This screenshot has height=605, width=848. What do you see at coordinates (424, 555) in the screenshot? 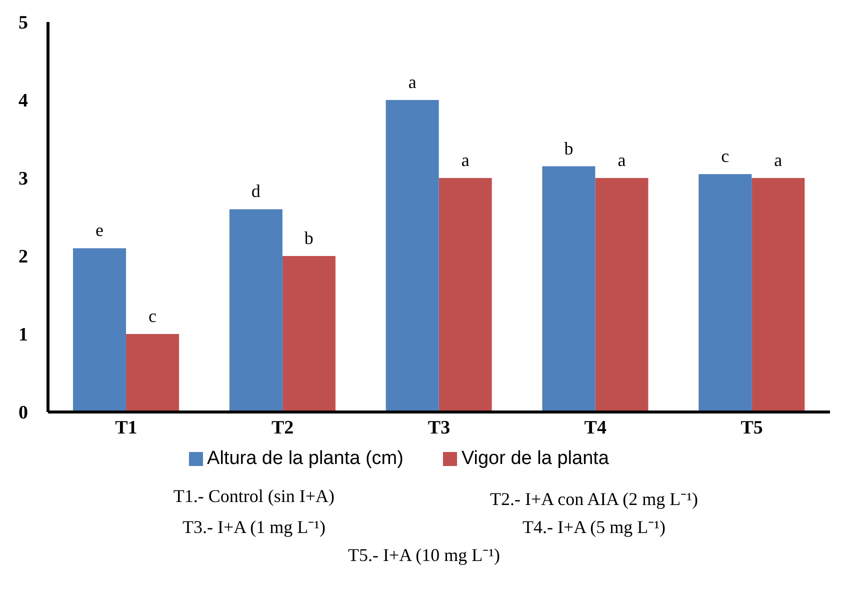
I see `text: T5.- I+A (10 mg L⁻¹)` at bounding box center [424, 555].